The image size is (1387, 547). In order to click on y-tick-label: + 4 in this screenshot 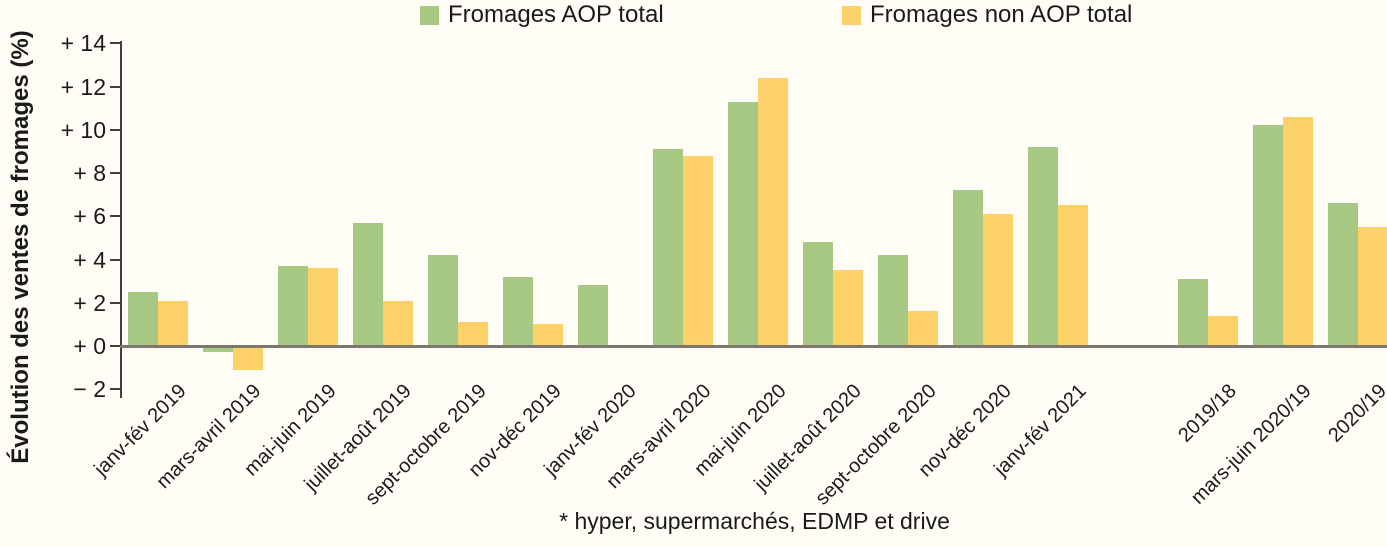, I will do `click(89, 259)`.